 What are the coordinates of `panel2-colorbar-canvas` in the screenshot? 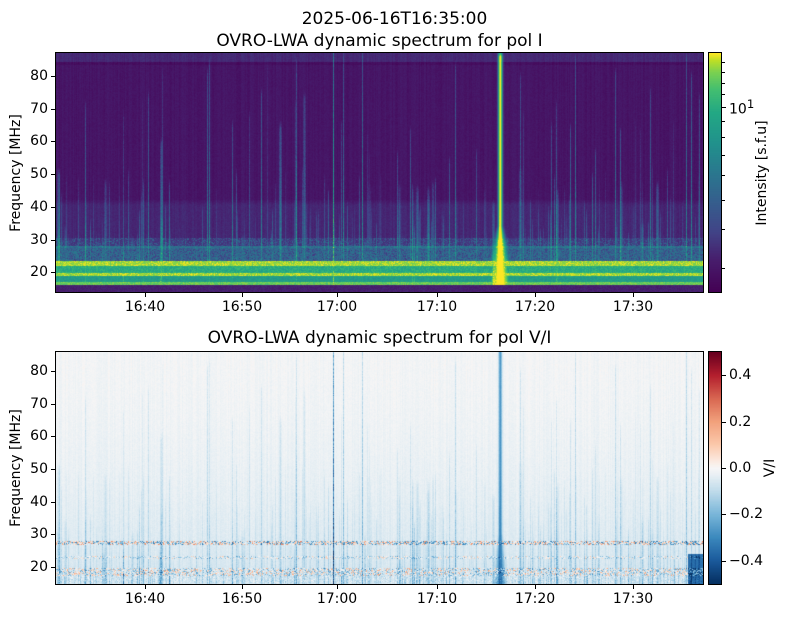 It's located at (715, 468).